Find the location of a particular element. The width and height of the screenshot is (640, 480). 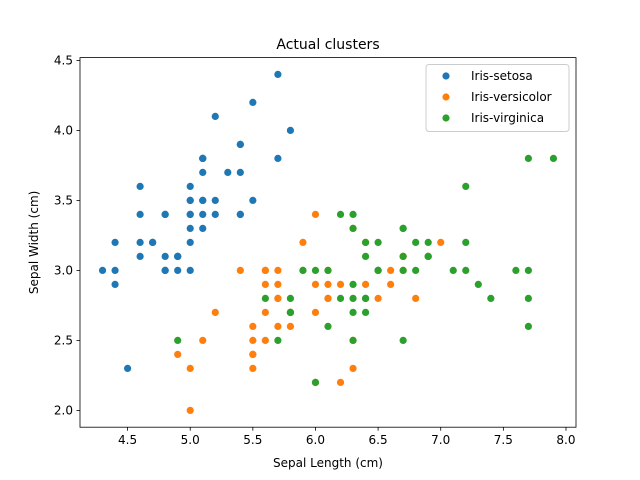

y-tick-label-4: 4.0 is located at coordinates (63, 131).